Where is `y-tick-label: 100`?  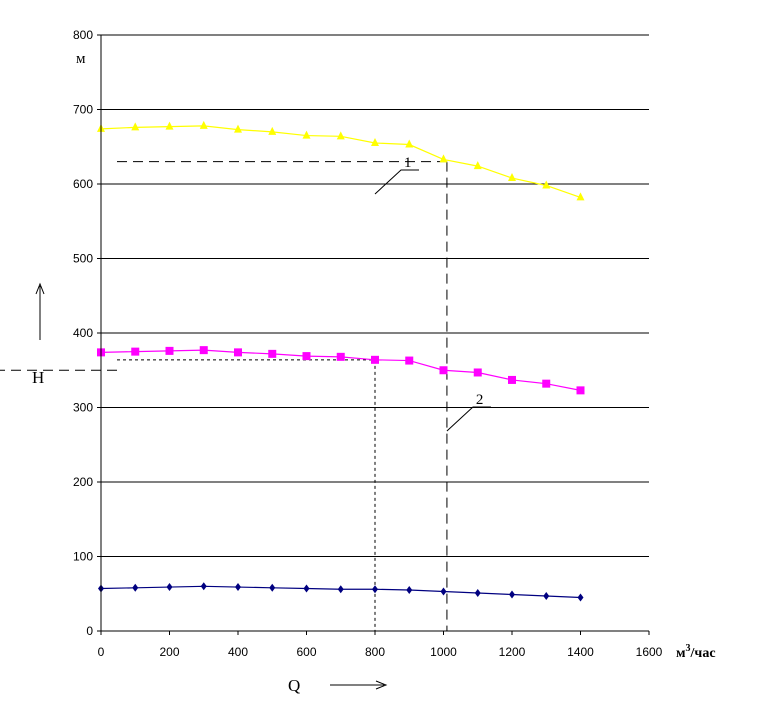
y-tick-label: 100 is located at coordinates (83, 557).